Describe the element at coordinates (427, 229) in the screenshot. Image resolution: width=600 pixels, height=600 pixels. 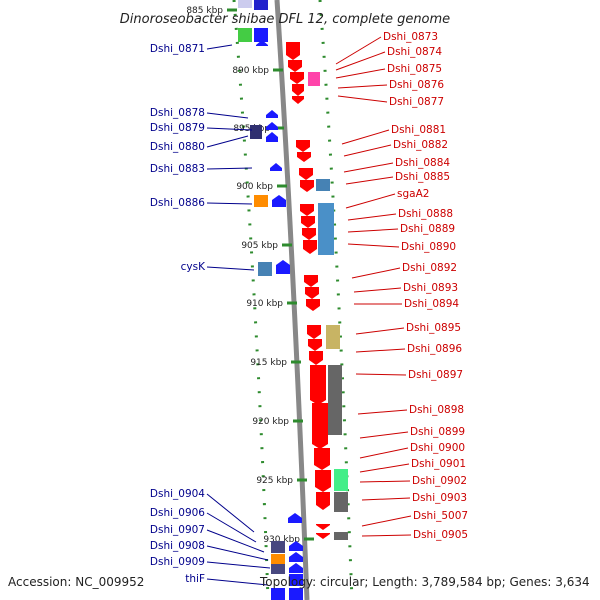
I see `gene-label-right: Dshi_0889` at that location.